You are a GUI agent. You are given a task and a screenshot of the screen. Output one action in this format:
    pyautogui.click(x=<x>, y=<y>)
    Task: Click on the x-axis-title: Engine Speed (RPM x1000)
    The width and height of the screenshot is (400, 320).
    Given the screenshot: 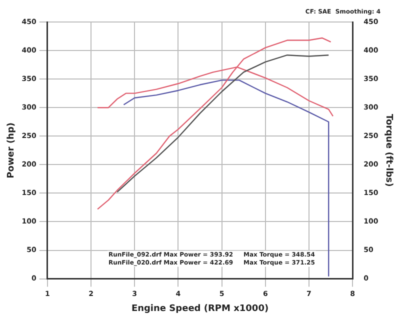 What is the action you would take?
    pyautogui.click(x=200, y=309)
    